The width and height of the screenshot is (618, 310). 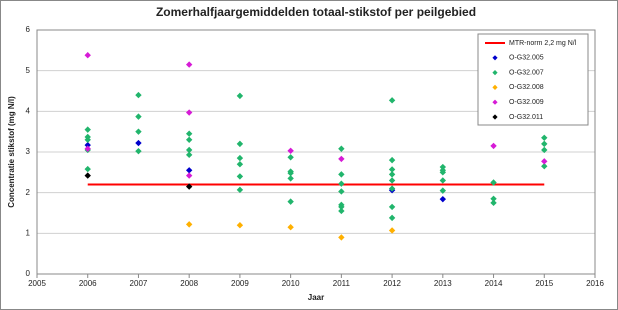 What do you see at coordinates (11, 152) in the screenshot?
I see `y-axis-title: Concentratie stikstof (mg N/l)` at bounding box center [11, 152].